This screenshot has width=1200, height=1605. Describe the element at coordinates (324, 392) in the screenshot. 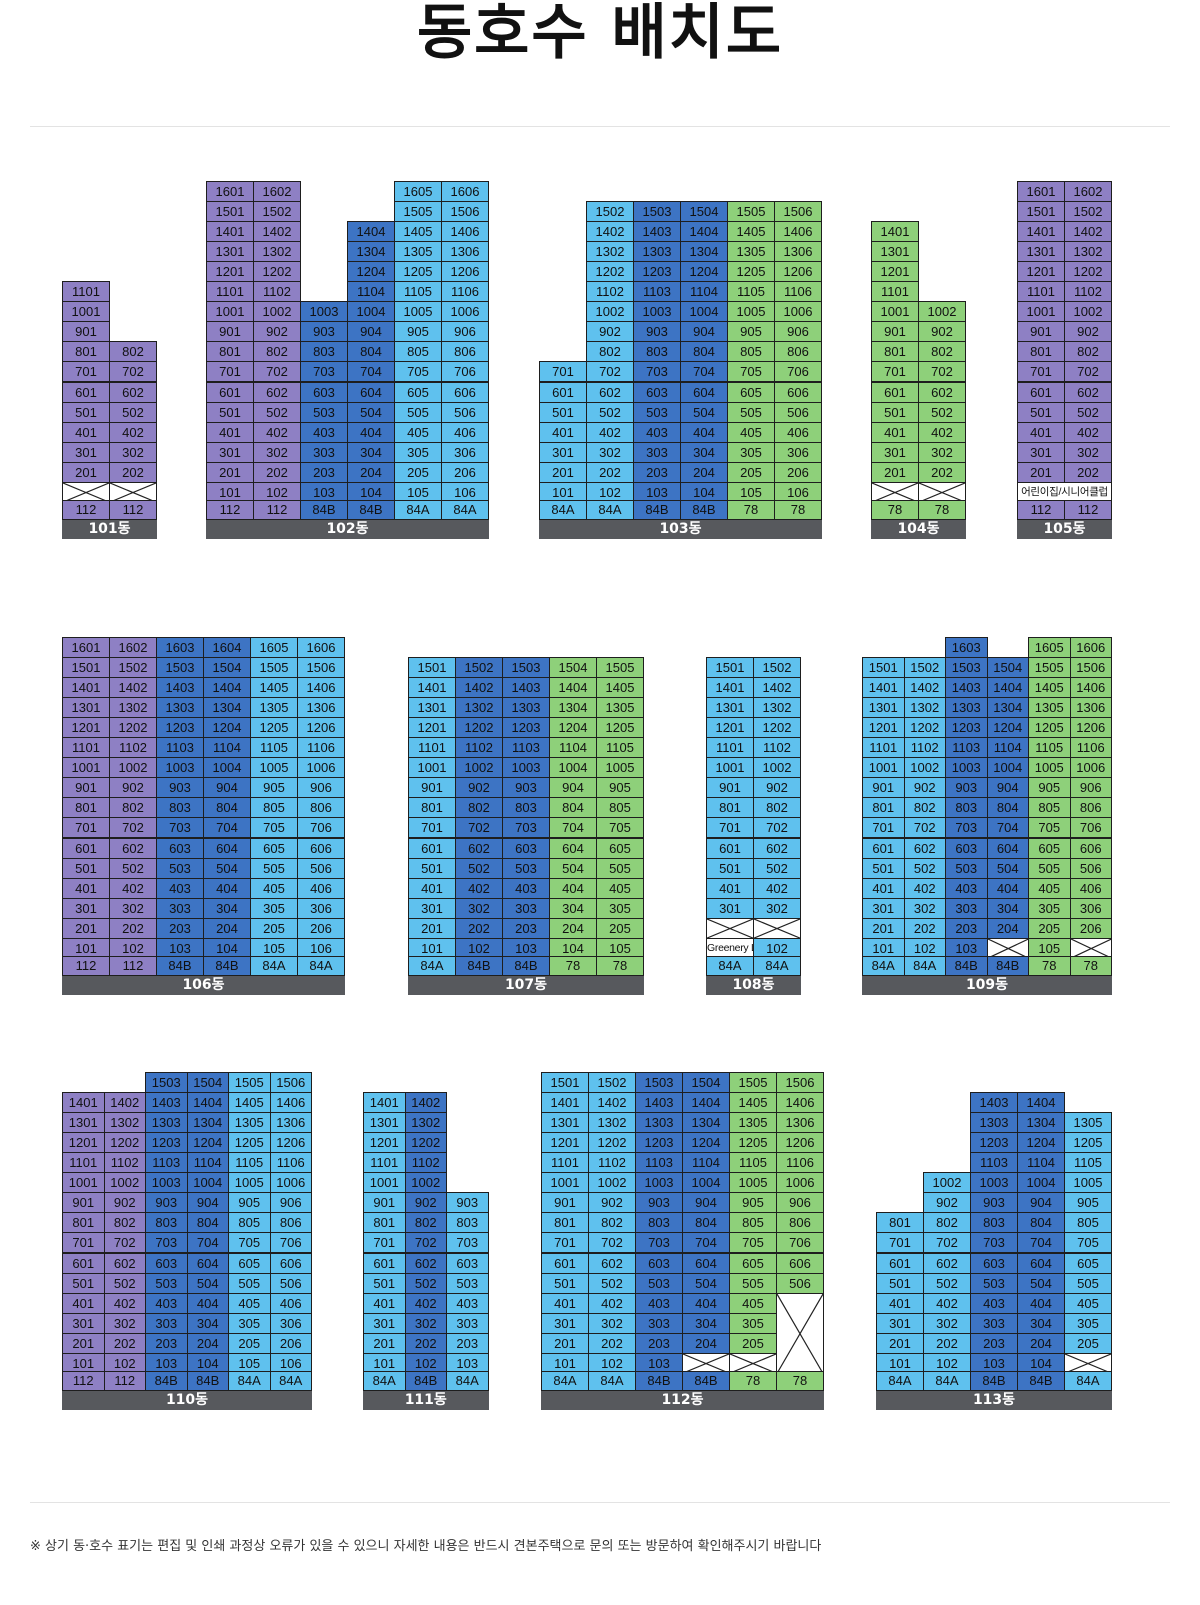

I see `unit-102-603: 603` at that location.